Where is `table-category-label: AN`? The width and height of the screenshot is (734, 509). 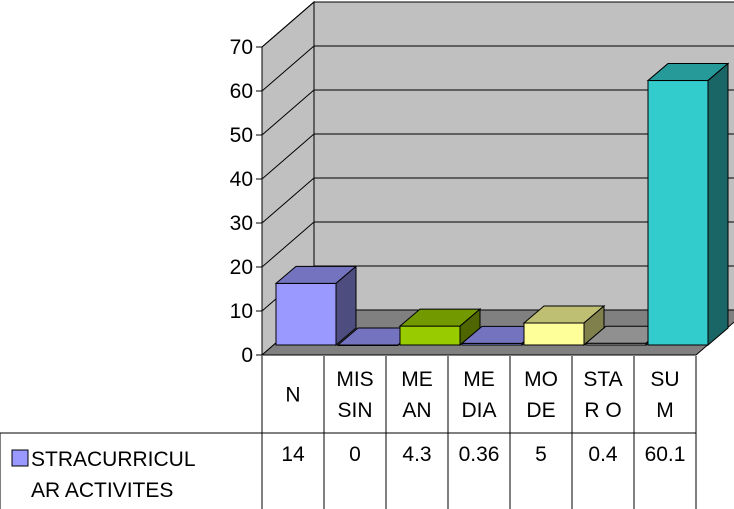
table-category-label: AN is located at coordinates (416, 410).